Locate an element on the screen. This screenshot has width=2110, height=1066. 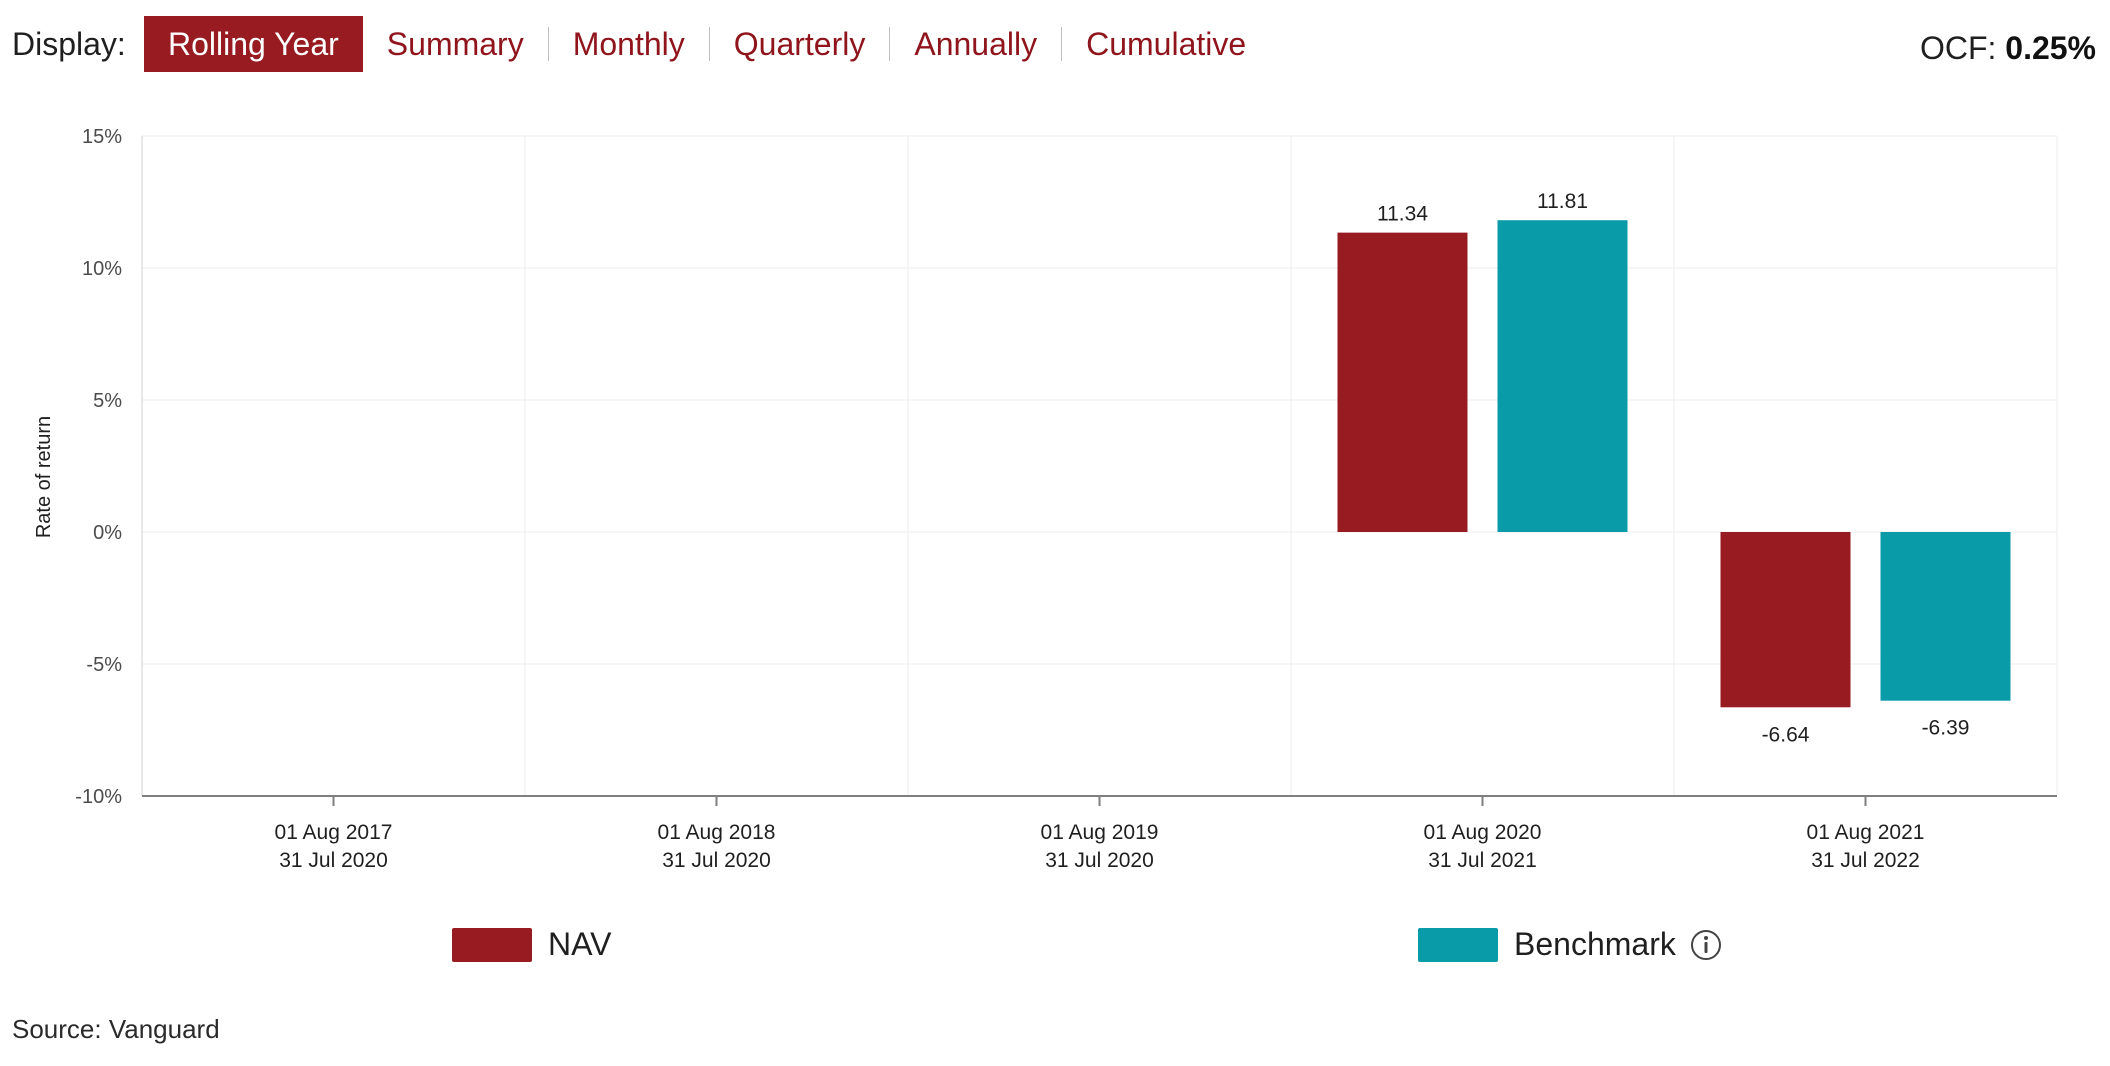
x-tick-label-line1: 01 Aug 2018 is located at coordinates (717, 832).